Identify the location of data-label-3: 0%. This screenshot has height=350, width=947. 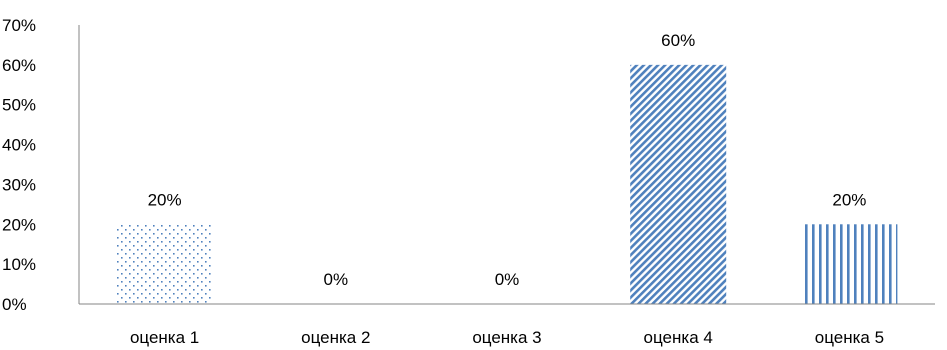
(507, 279).